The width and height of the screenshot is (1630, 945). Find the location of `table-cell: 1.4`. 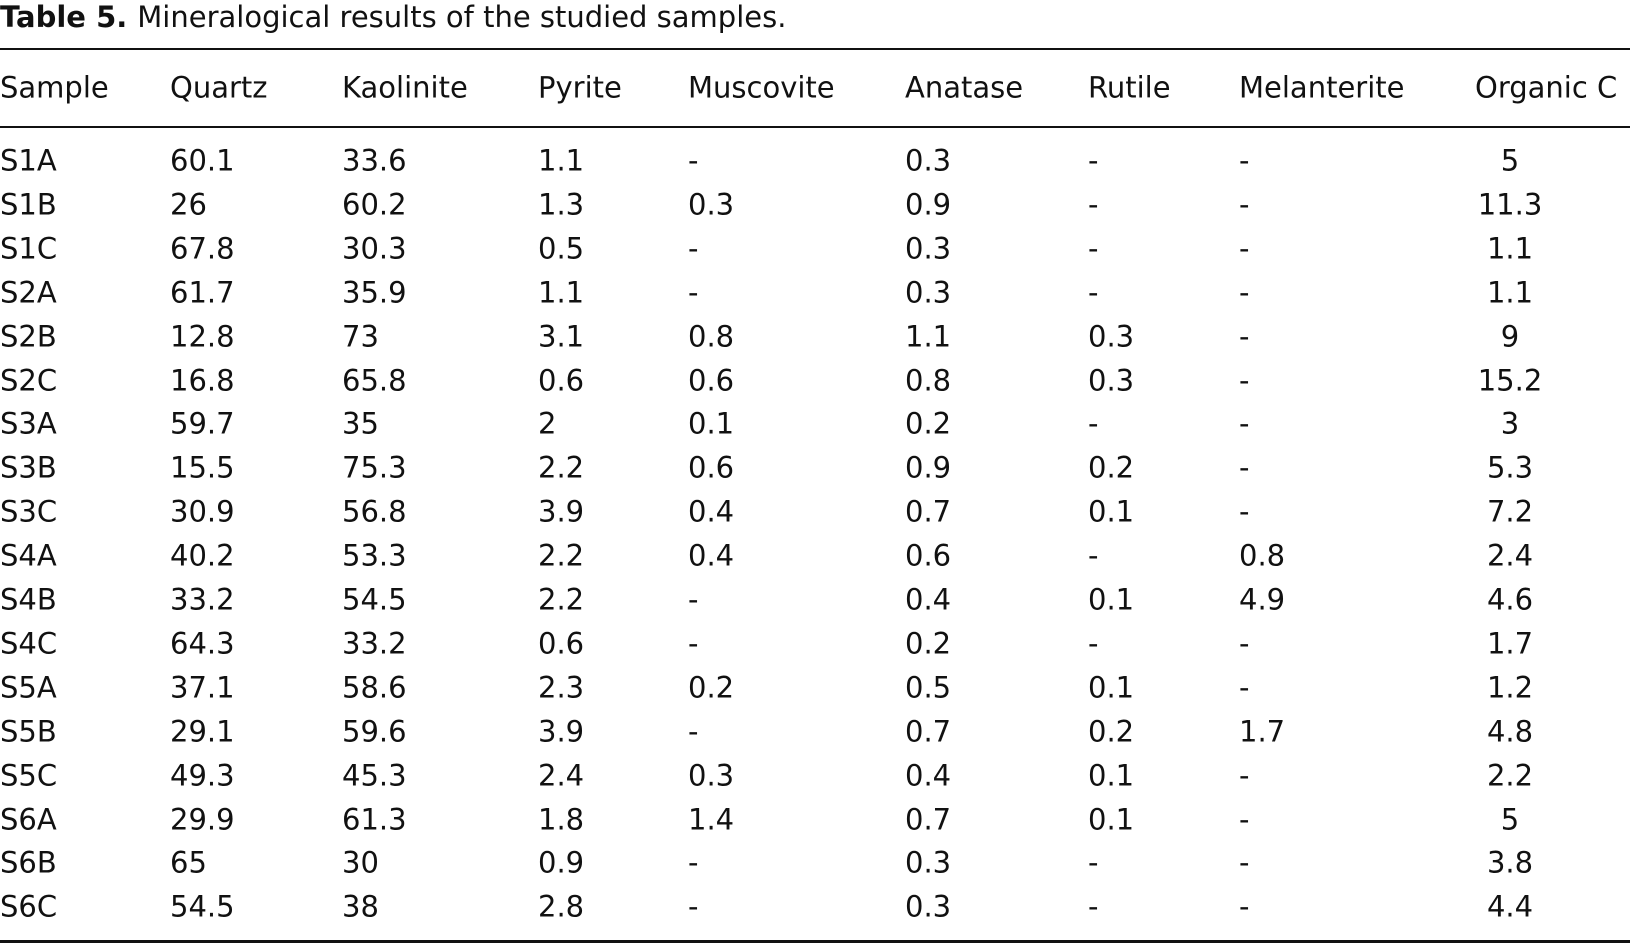

table-cell: 1.4 is located at coordinates (711, 819).